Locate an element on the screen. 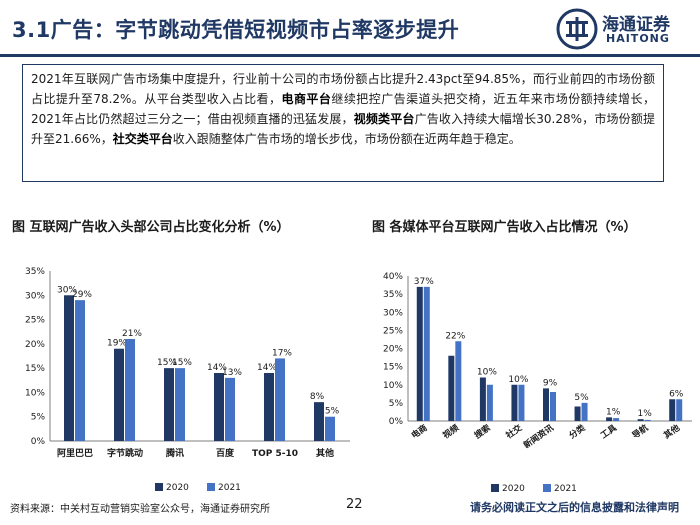 This screenshot has height=525, width=700. x-tick-label: 工具 is located at coordinates (609, 432).